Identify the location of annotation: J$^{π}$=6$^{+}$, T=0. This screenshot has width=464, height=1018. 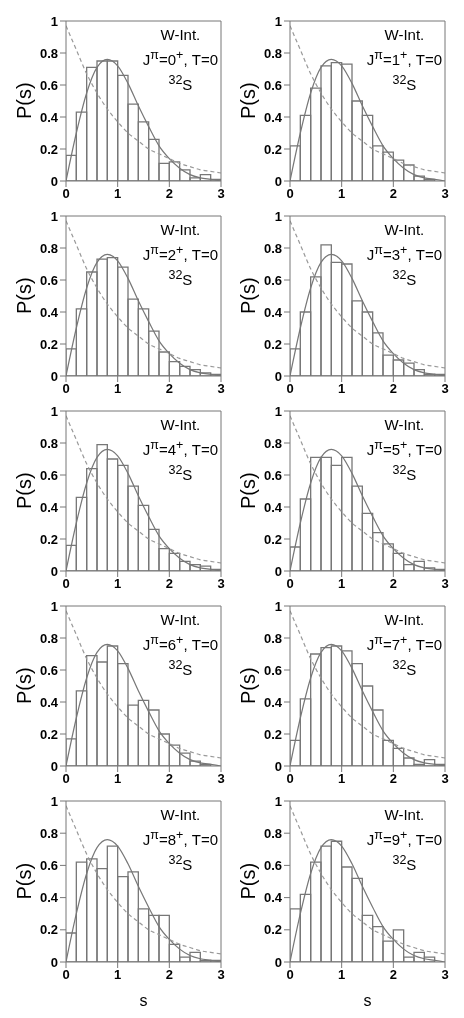
(180, 643).